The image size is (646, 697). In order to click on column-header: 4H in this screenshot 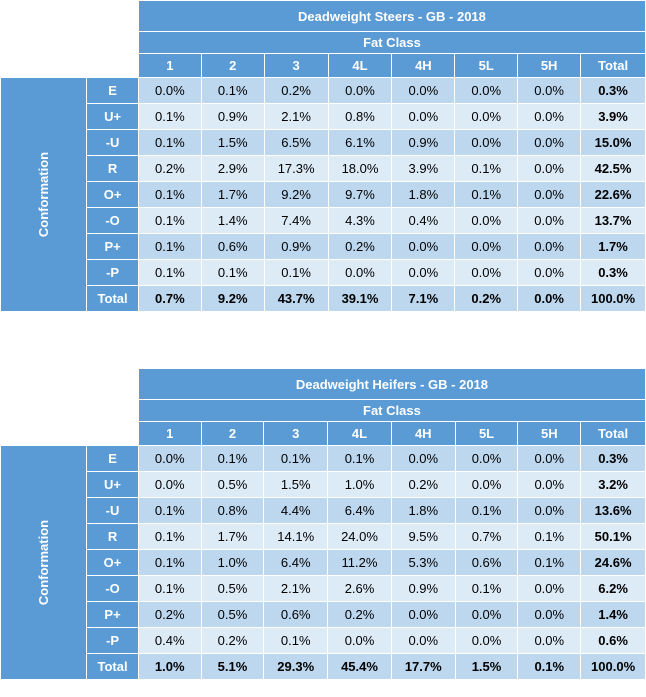, I will do `click(423, 433)`.